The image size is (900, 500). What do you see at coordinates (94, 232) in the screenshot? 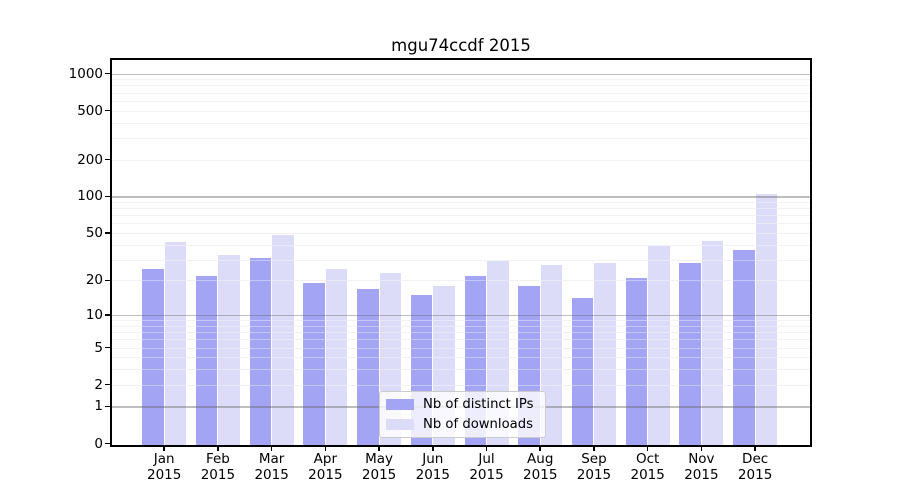
I see `y-axis-tick-label: 50` at bounding box center [94, 232].